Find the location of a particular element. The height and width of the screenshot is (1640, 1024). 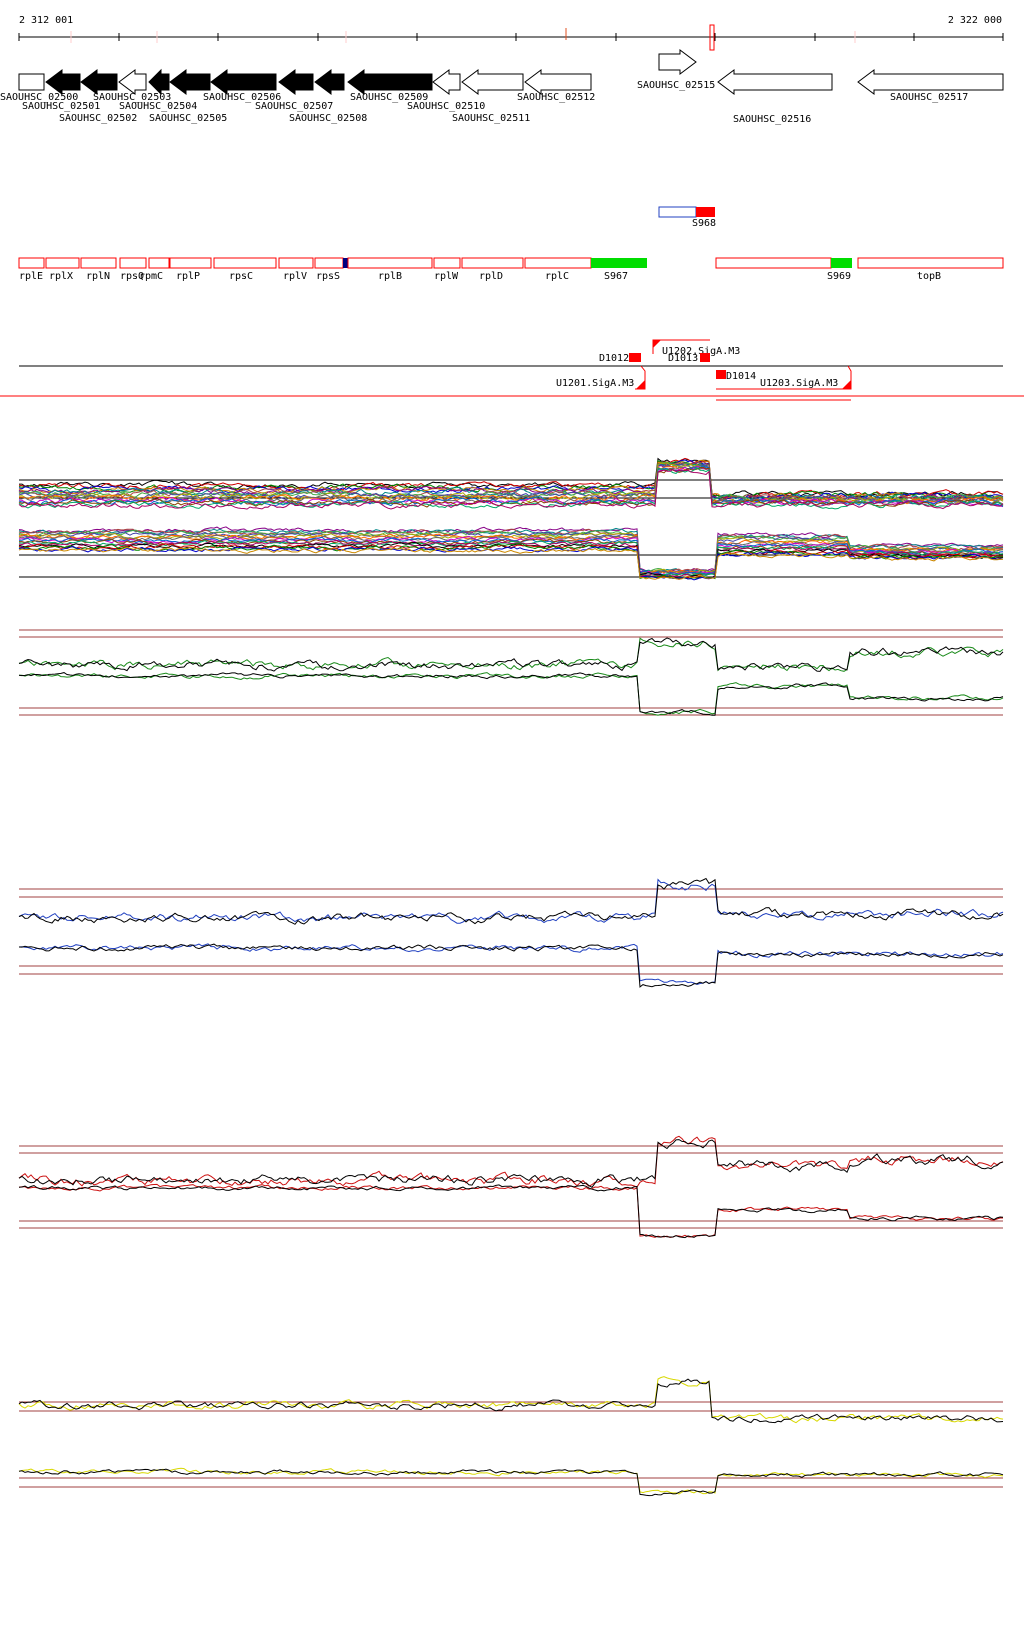

gene-saouhsc_02502: SAOUHSC_02502 is located at coordinates (98, 96).